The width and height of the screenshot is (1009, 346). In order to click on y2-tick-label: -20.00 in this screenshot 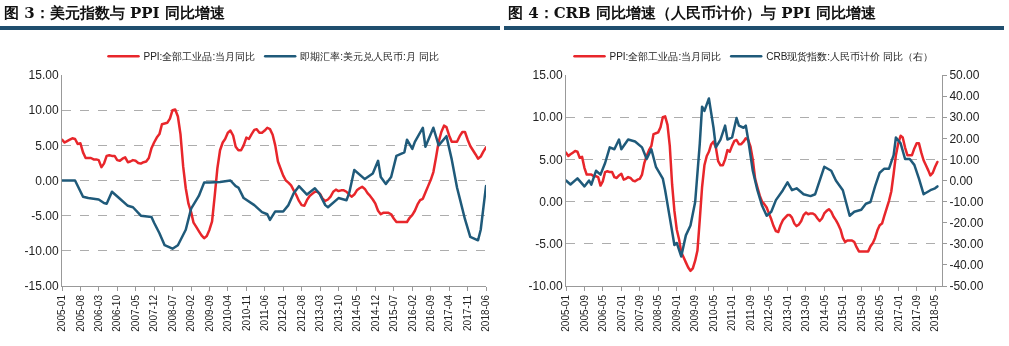, I will do `click(966, 222)`.